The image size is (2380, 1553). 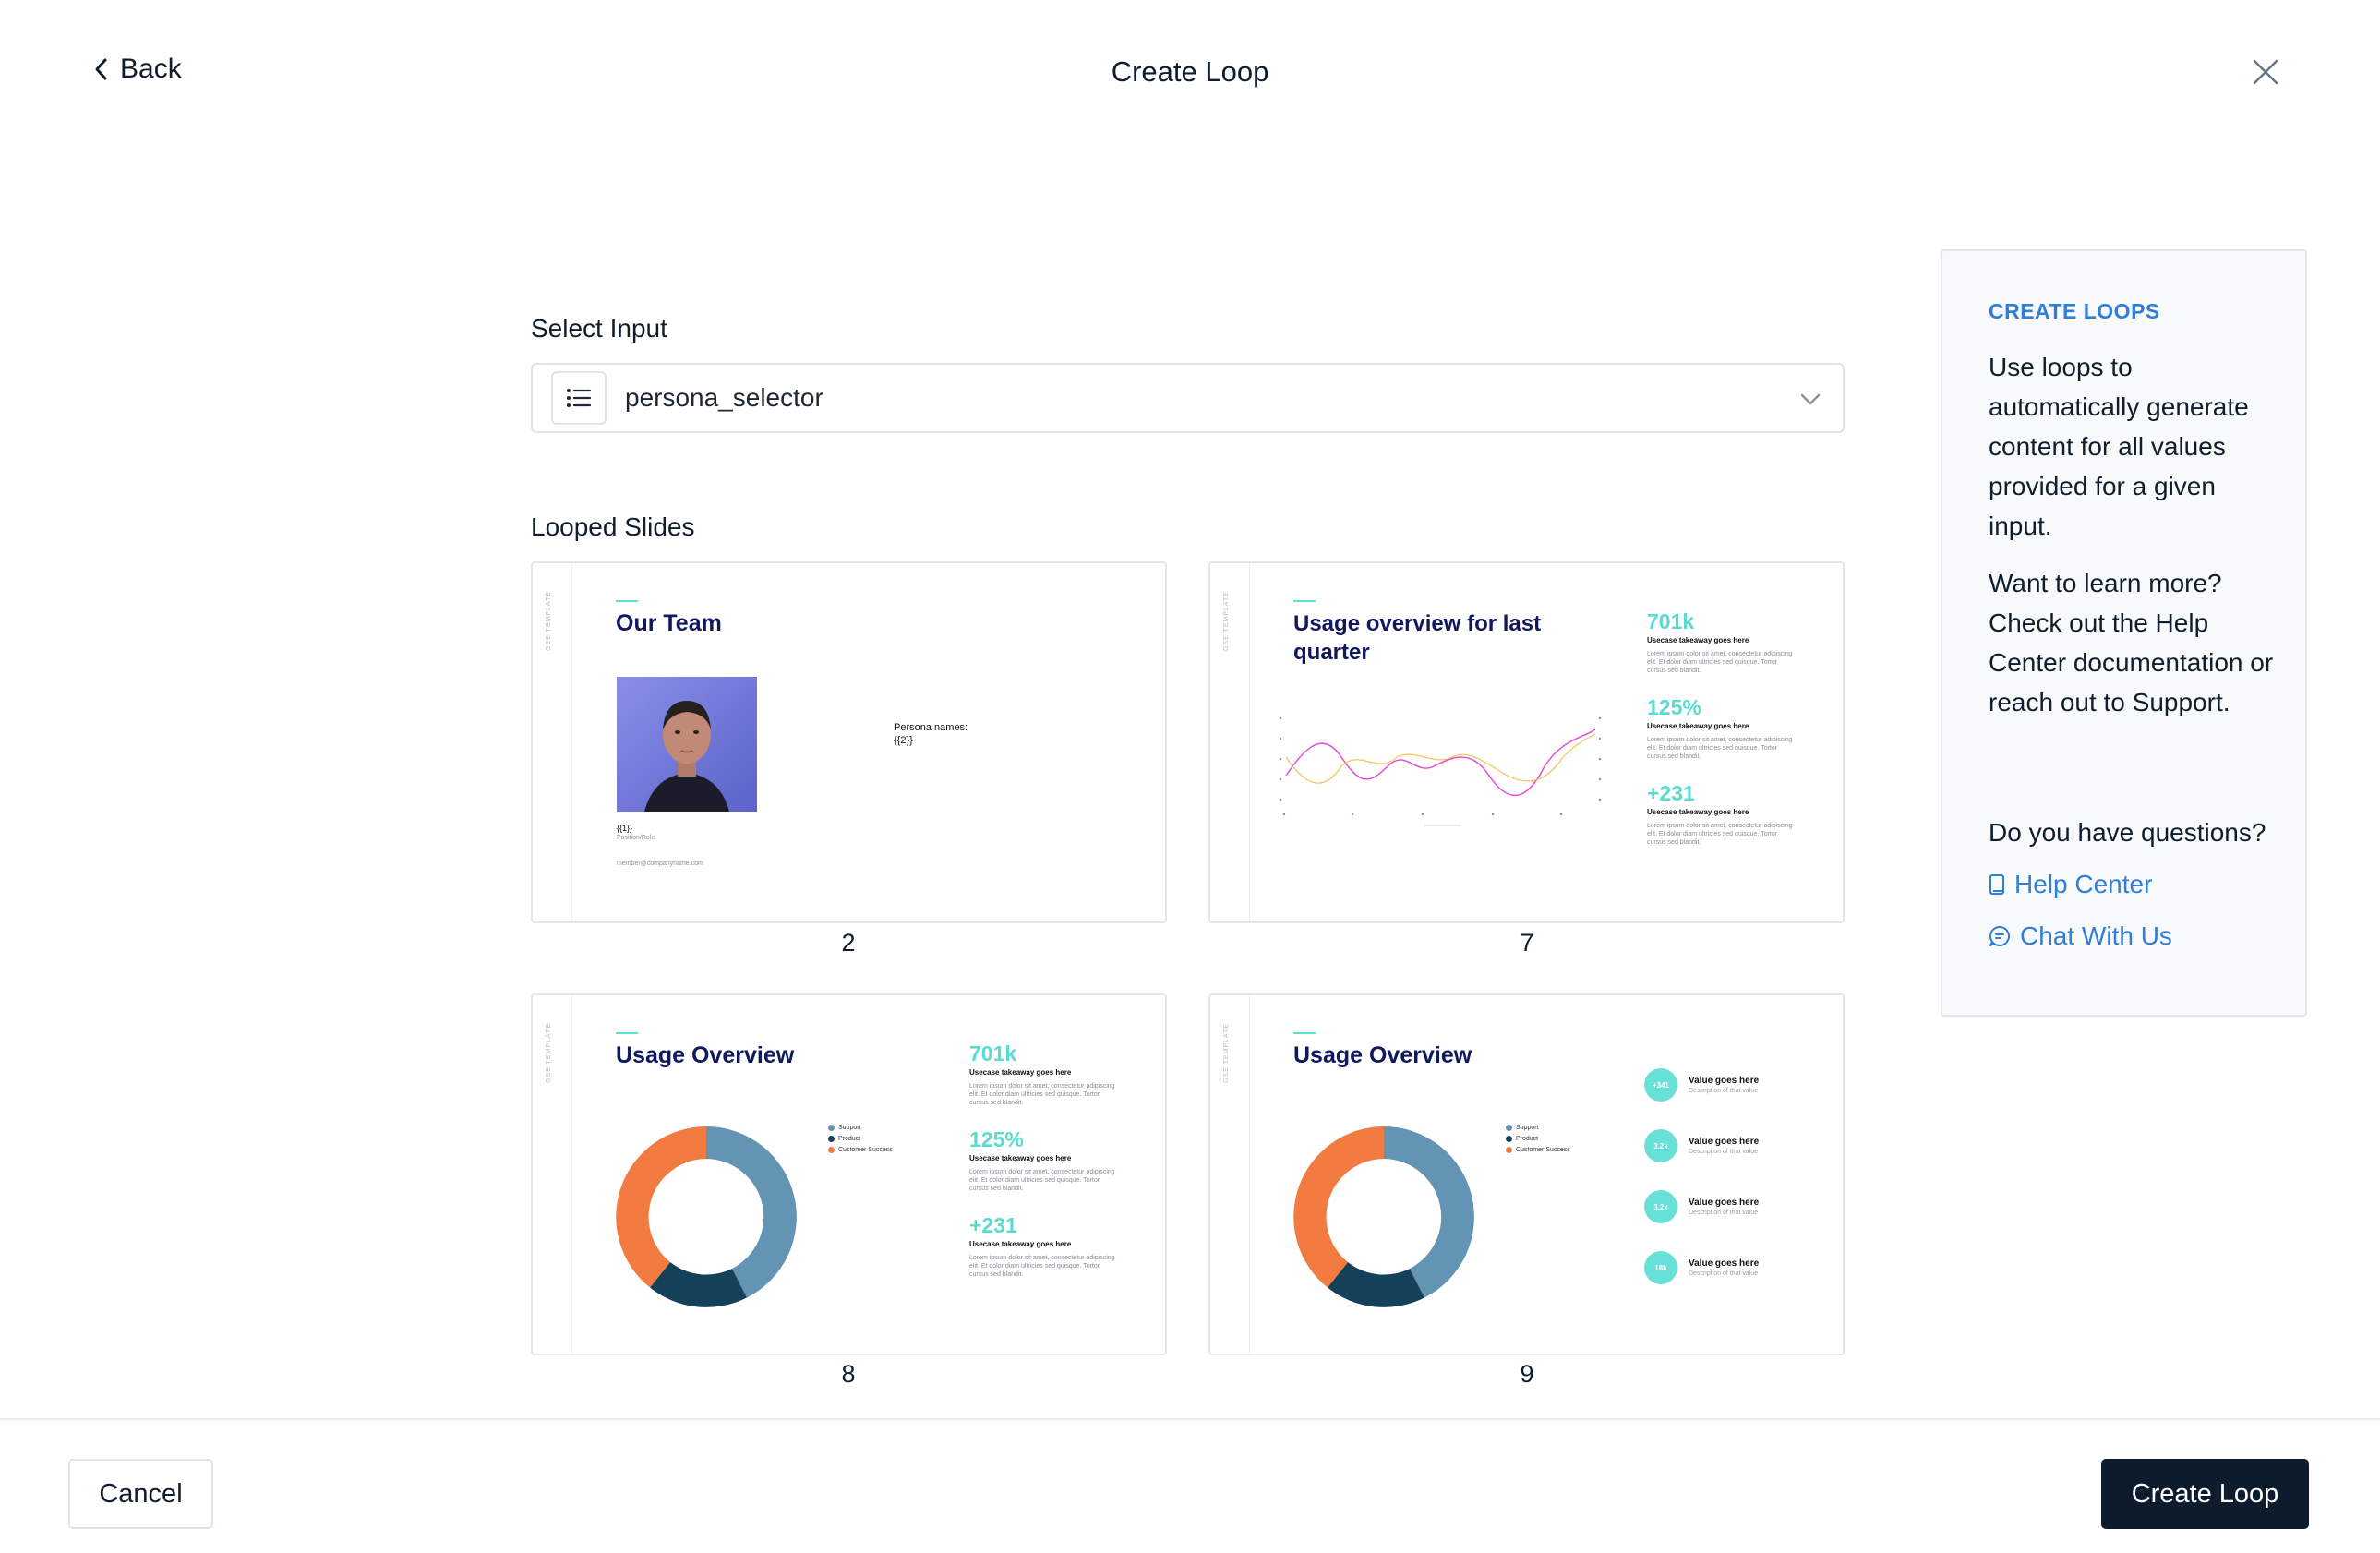 What do you see at coordinates (2127, 833) in the screenshot?
I see `help-panel-question: Do you have questions?` at bounding box center [2127, 833].